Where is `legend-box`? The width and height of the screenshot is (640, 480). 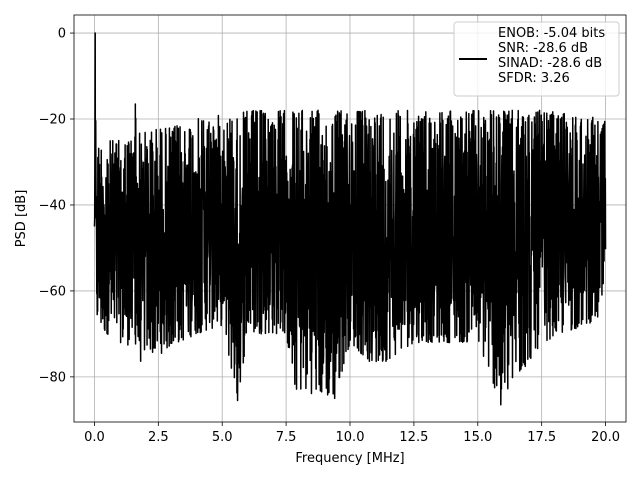 legend-box is located at coordinates (536, 59).